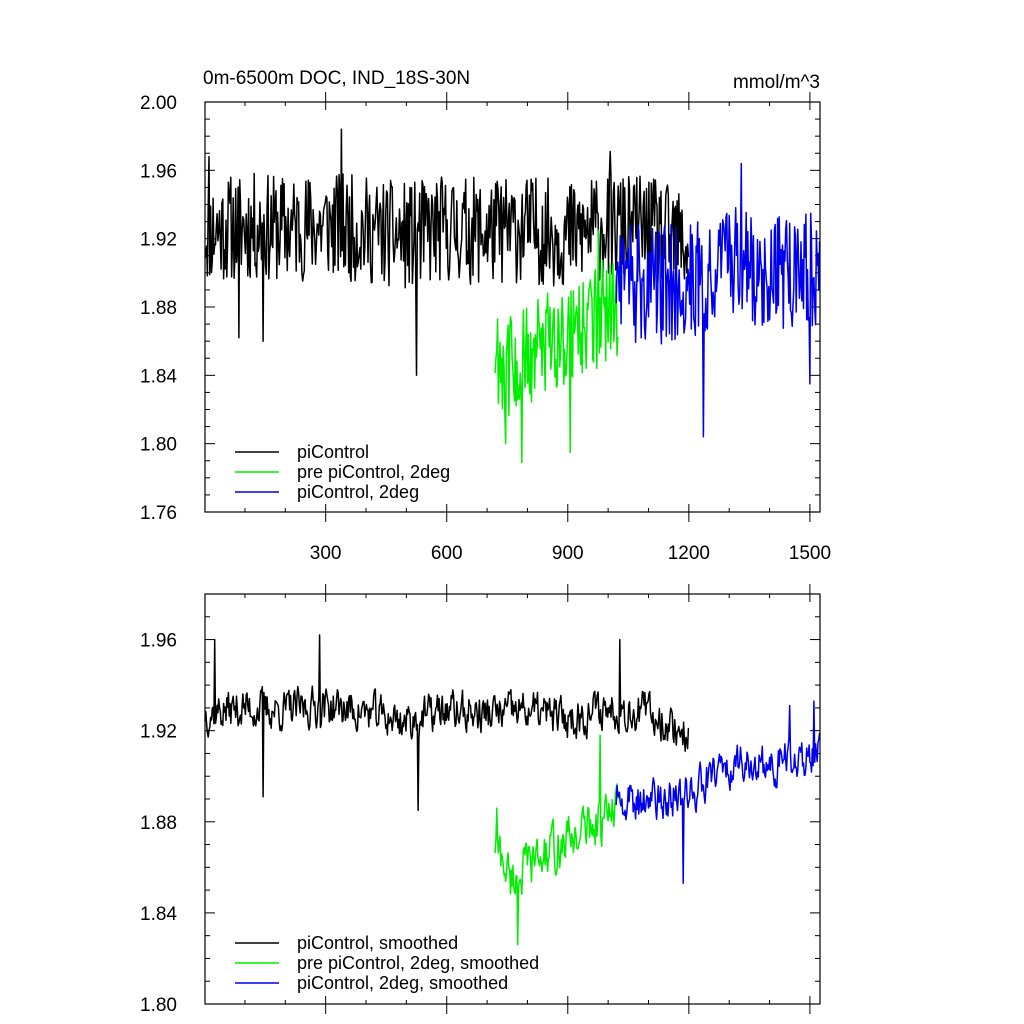  What do you see at coordinates (333, 452) in the screenshot?
I see `legend-label: piControl` at bounding box center [333, 452].